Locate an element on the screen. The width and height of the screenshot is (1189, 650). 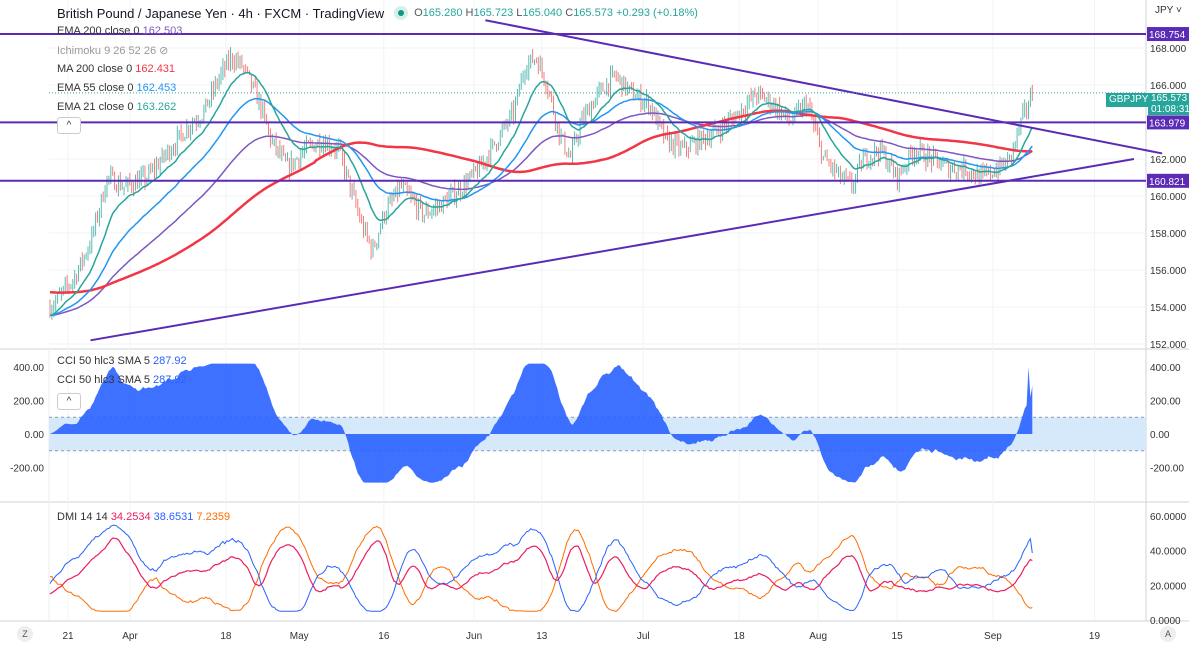
price-tick-label: 160.000 is located at coordinates (1168, 197).